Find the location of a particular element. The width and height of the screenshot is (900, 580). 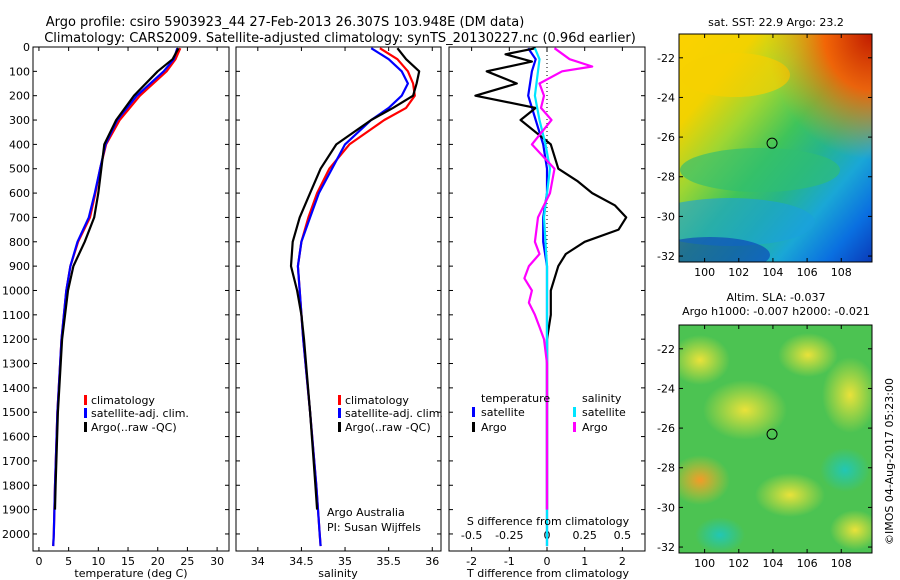

legend-t-satellite-swatch is located at coordinates (473, 412).